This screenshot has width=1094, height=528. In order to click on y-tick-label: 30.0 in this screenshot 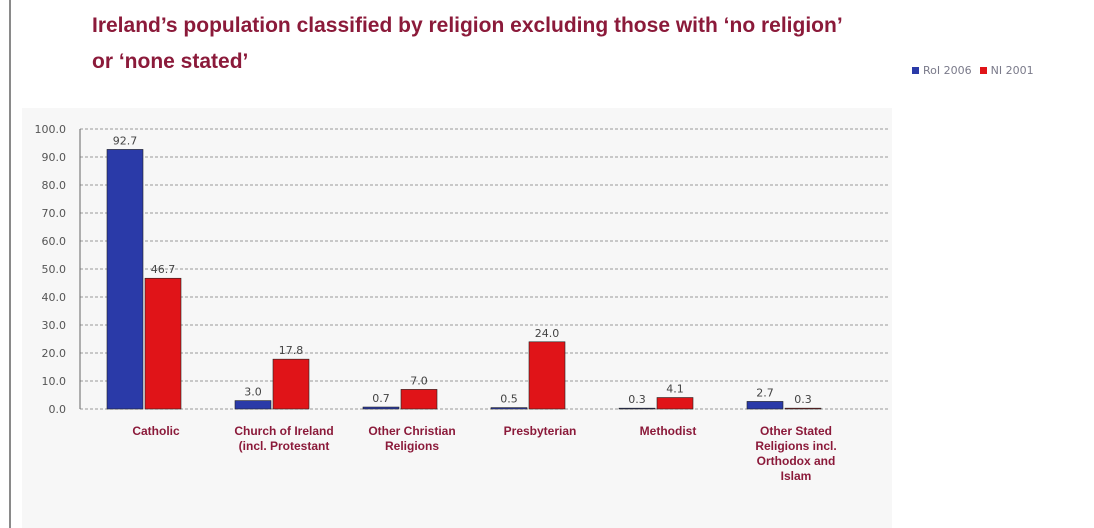, I will do `click(54, 325)`.